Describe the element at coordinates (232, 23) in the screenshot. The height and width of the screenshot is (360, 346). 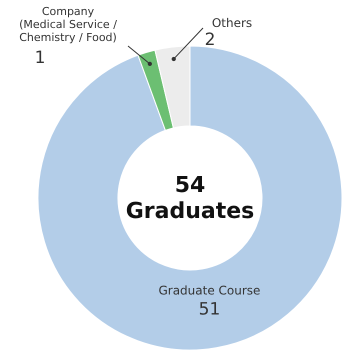
I see `slice-label: Others` at that location.